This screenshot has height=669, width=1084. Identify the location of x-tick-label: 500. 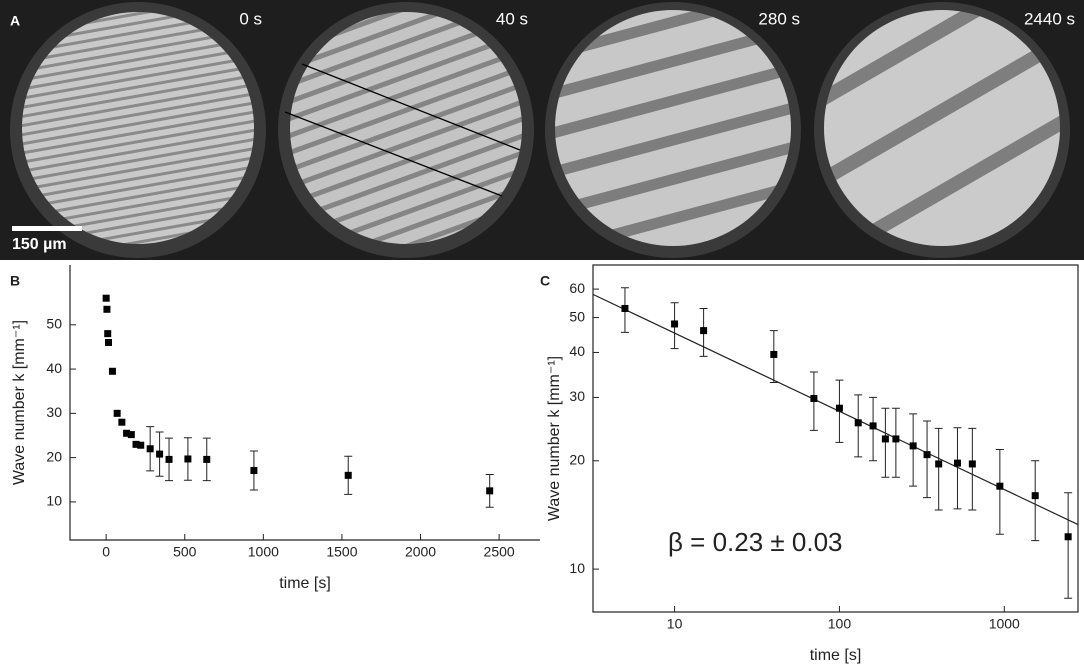
(185, 552).